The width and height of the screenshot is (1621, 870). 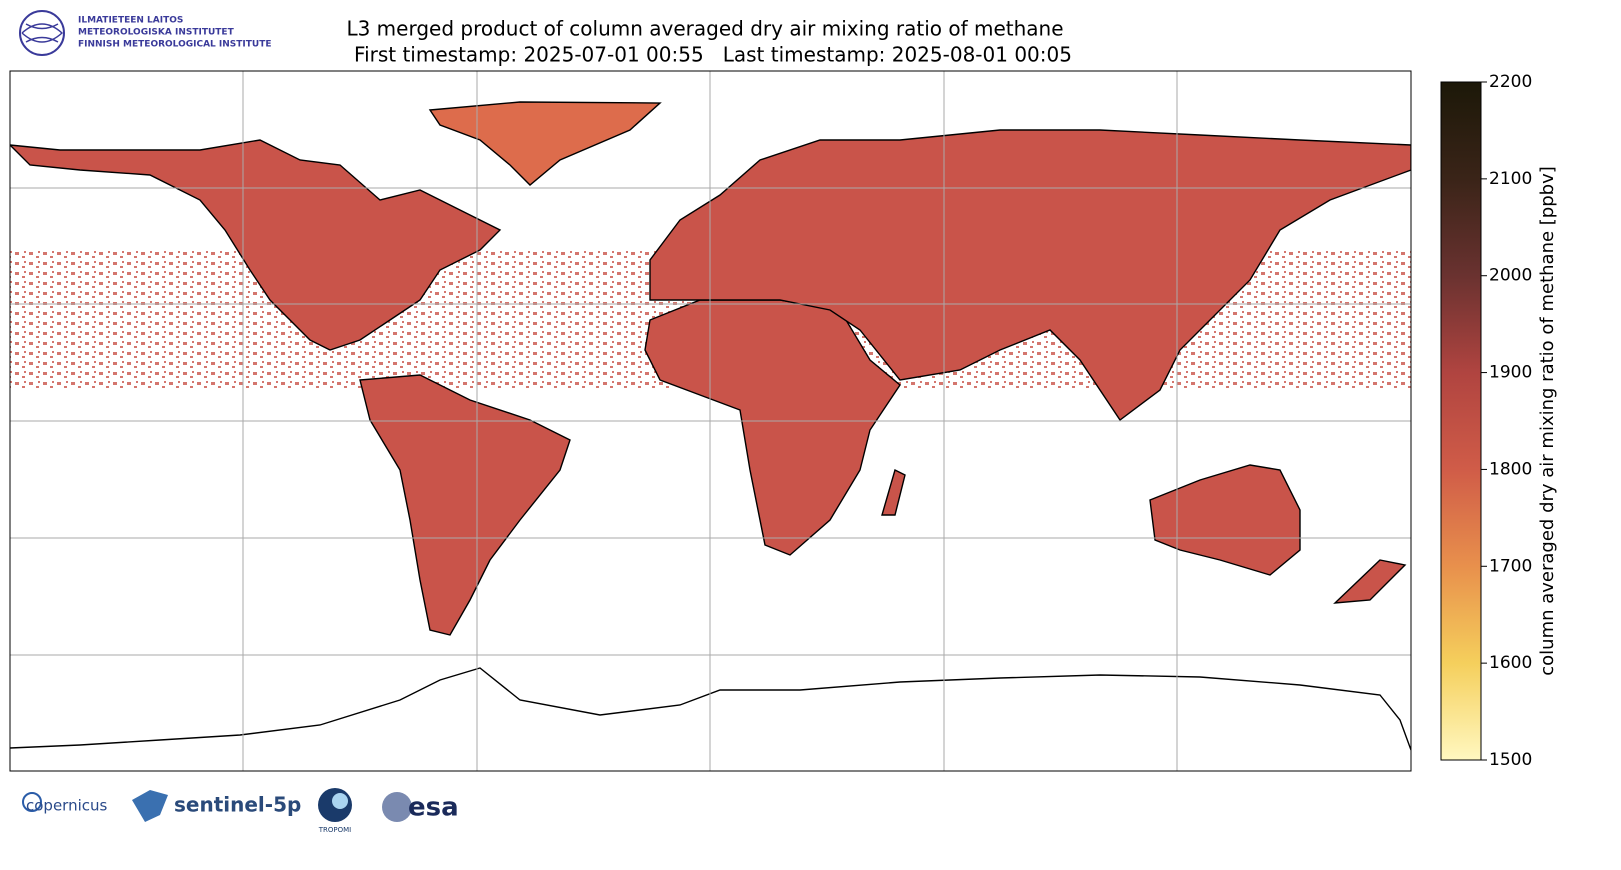 What do you see at coordinates (67, 806) in the screenshot?
I see `logo-text: copernicus` at bounding box center [67, 806].